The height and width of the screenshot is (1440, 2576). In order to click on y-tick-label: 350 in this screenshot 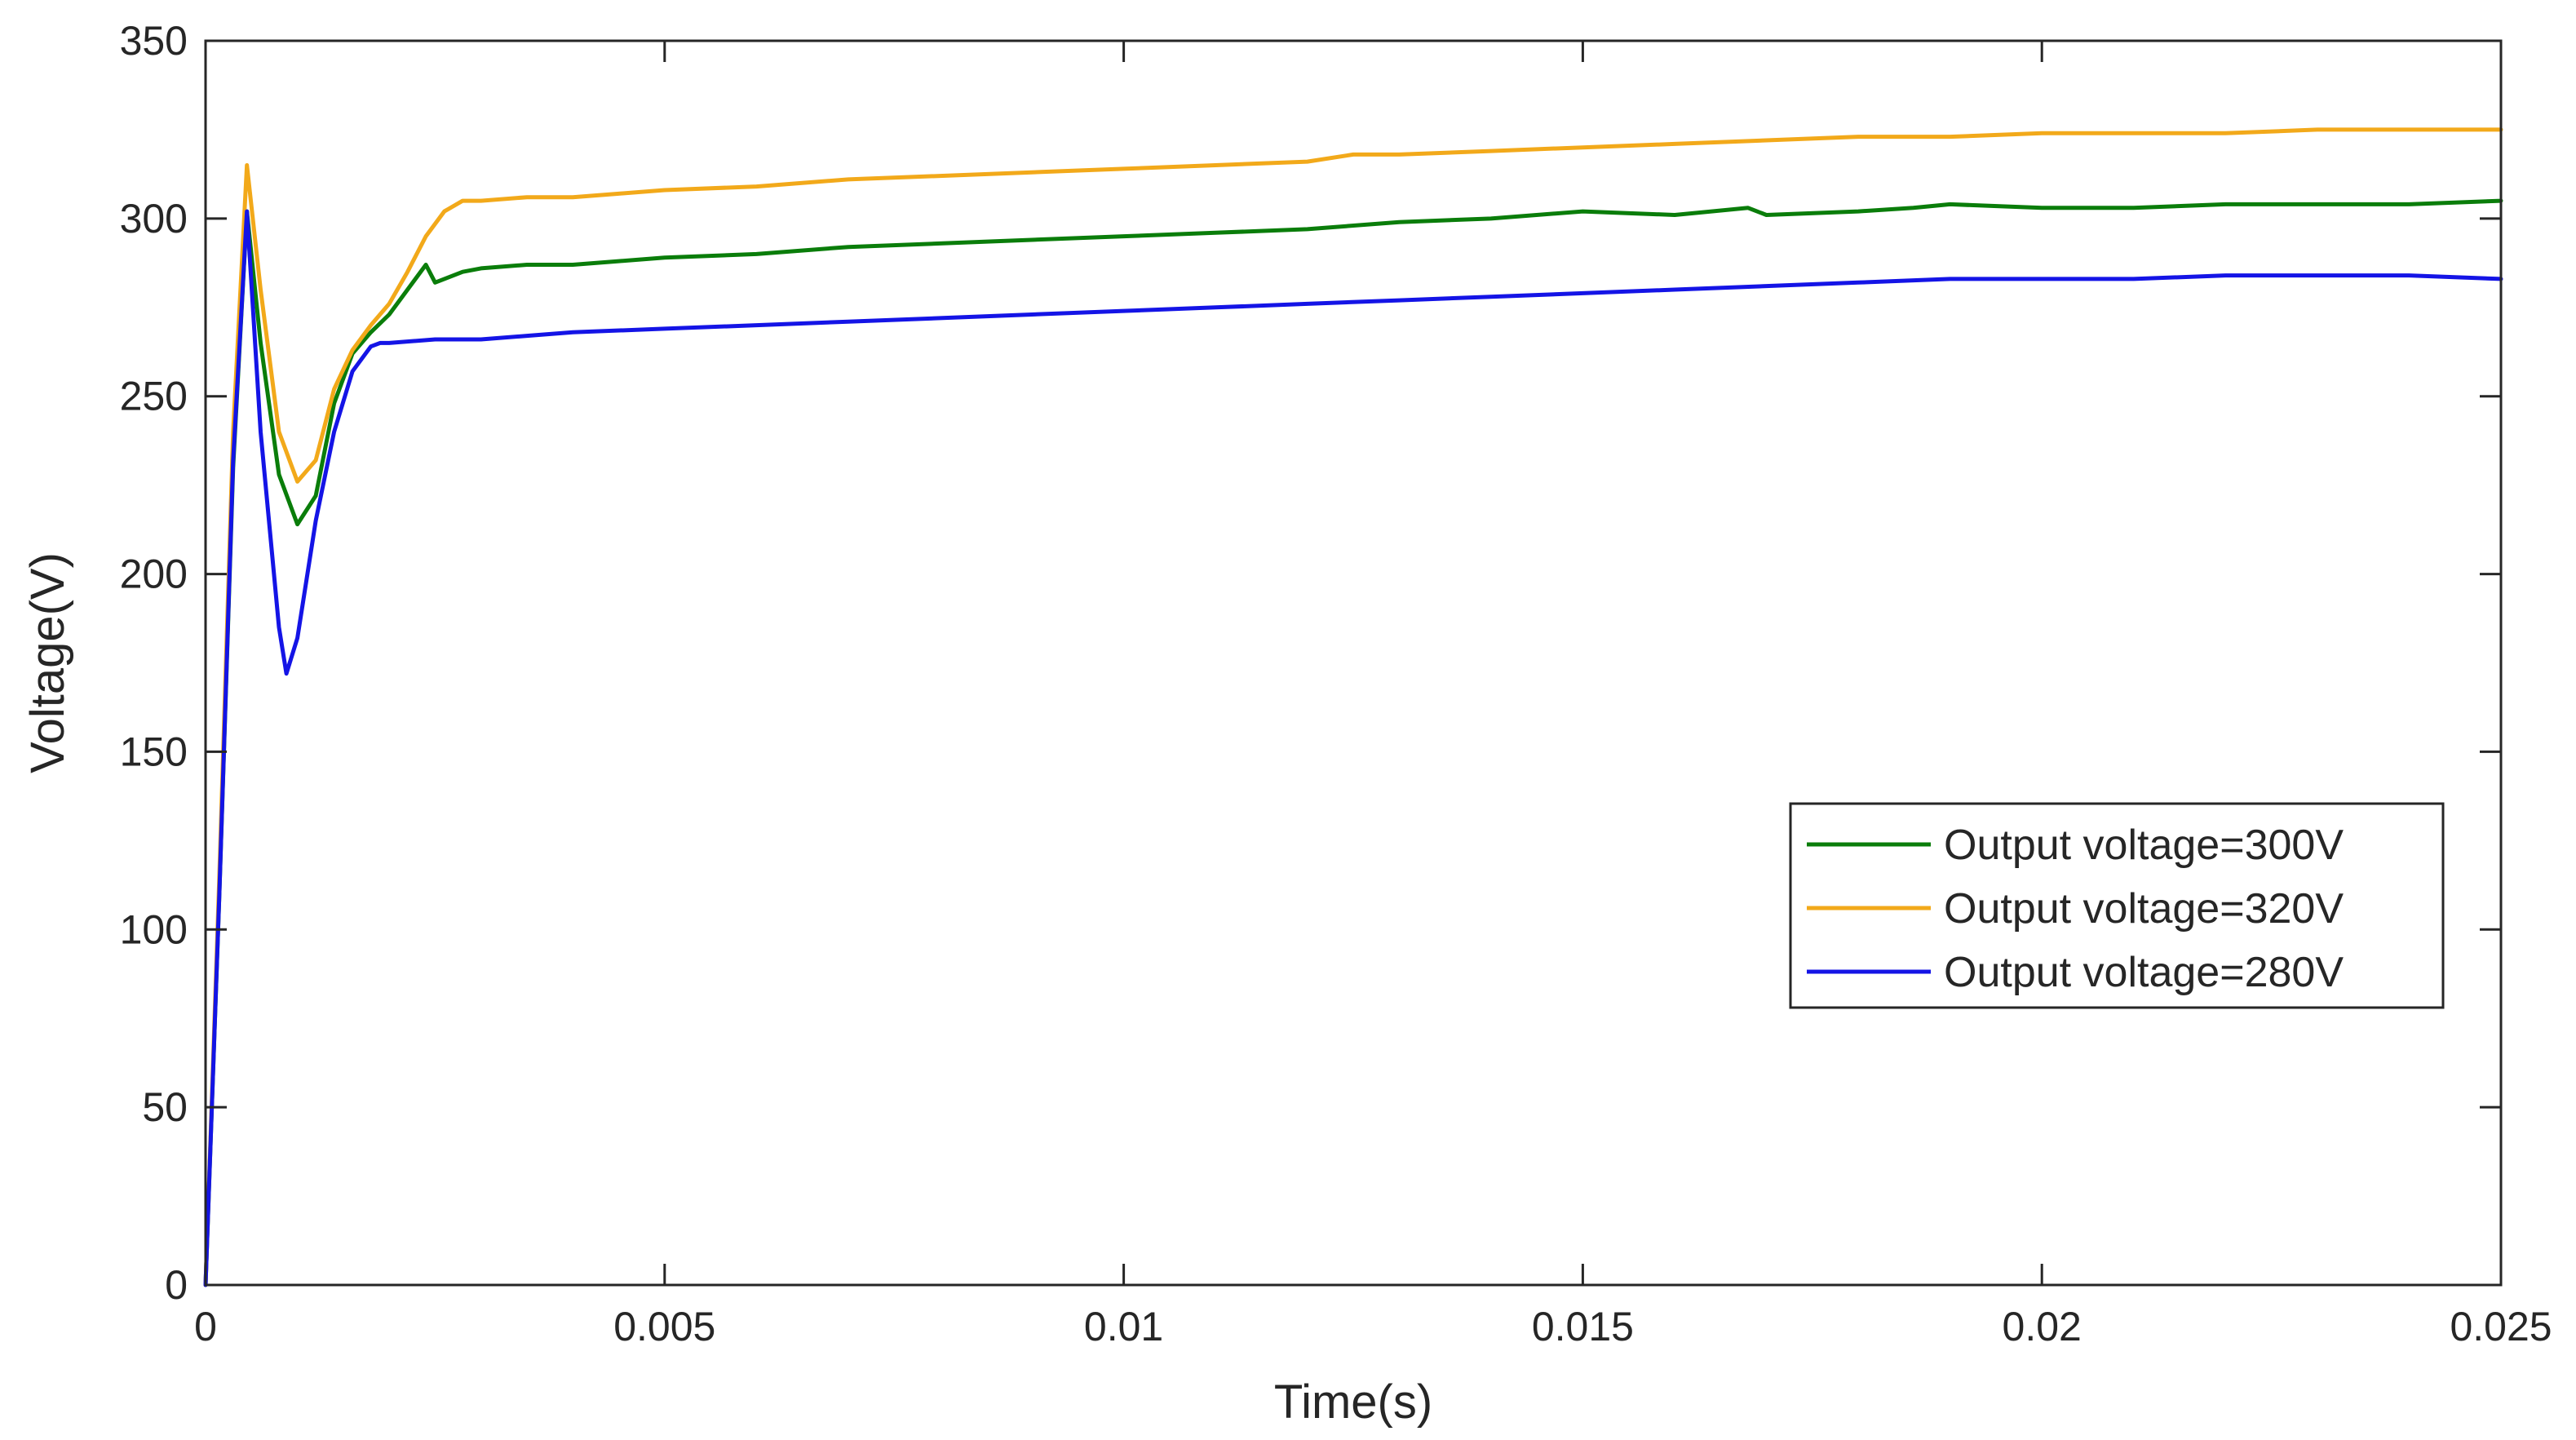, I will do `click(154, 41)`.